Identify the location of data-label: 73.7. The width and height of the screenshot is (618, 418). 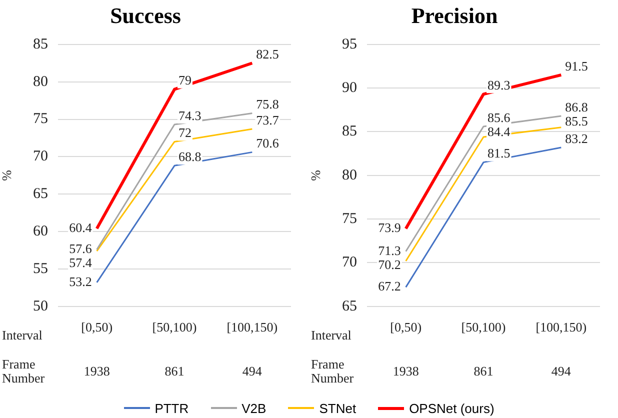
(268, 120).